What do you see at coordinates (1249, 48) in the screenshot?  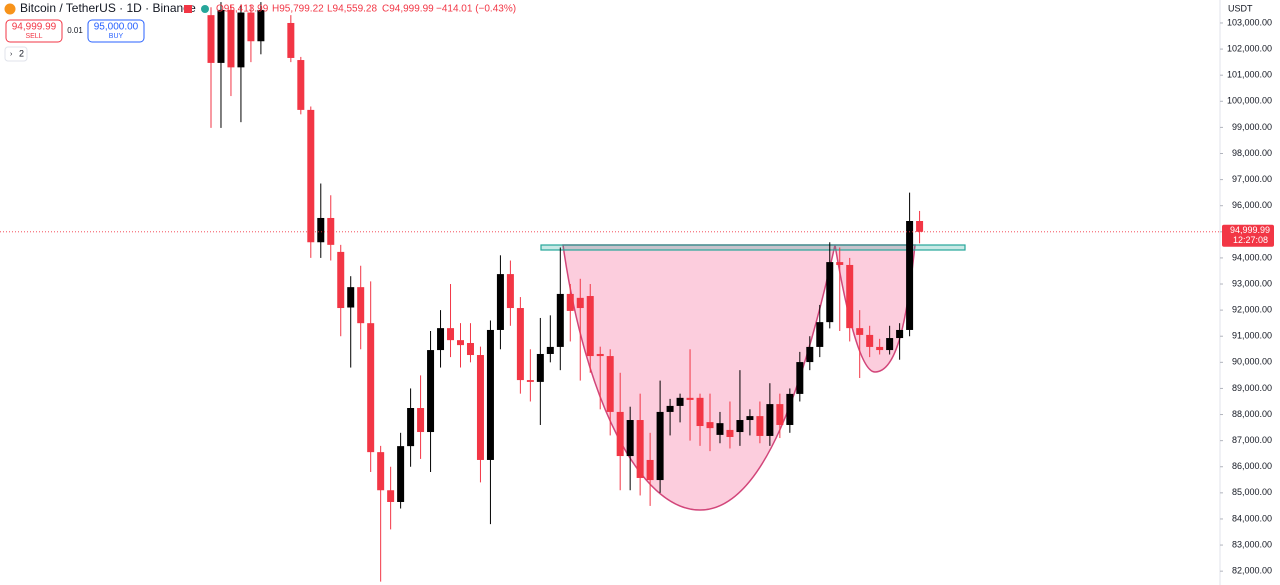 I see `y-tick-label: 102,000.00` at bounding box center [1249, 48].